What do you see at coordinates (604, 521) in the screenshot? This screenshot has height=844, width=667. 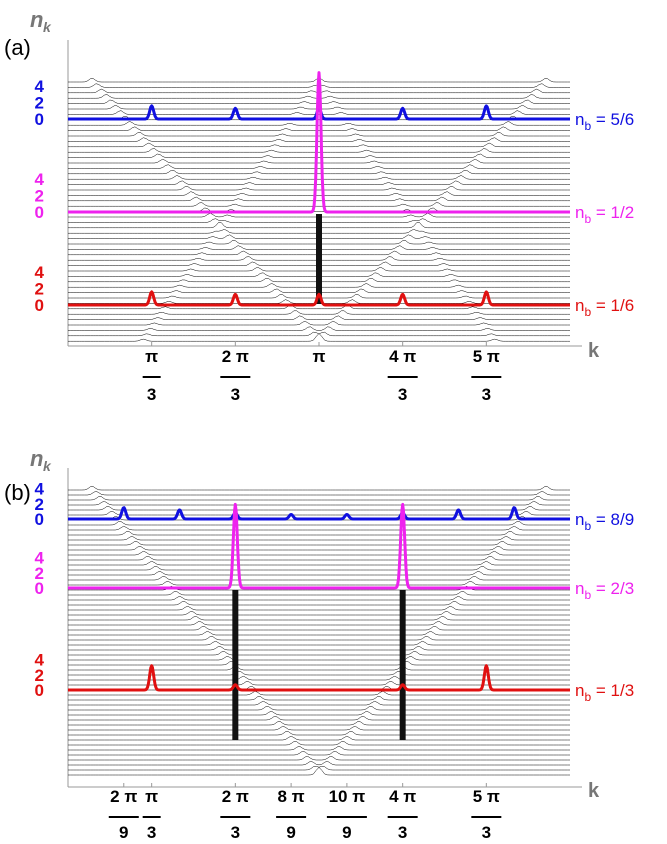 I see `series-label: nb = 8/9` at bounding box center [604, 521].